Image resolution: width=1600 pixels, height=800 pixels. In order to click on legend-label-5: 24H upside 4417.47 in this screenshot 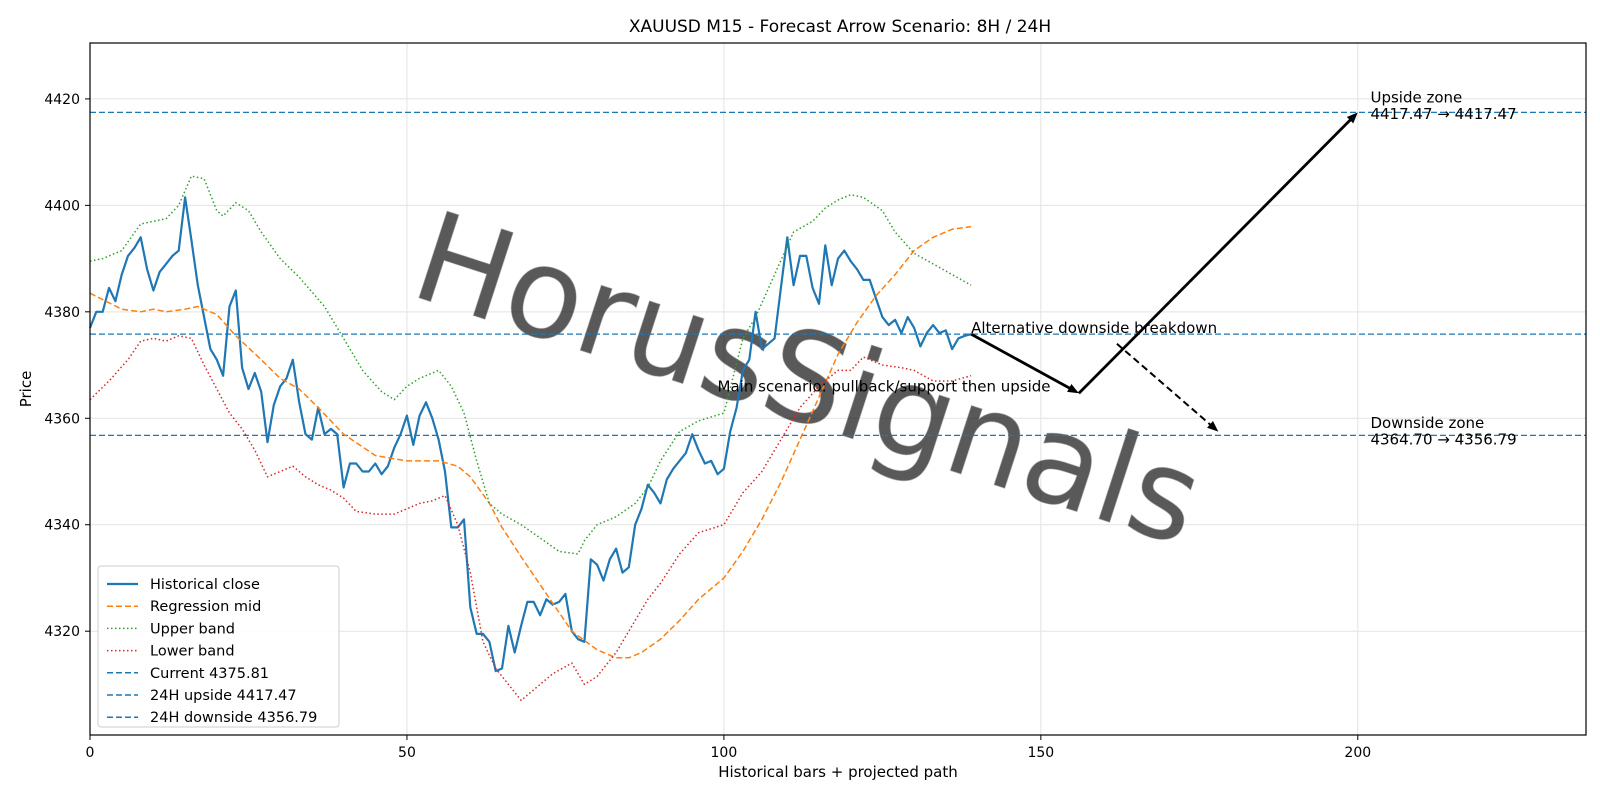, I will do `click(223, 696)`.